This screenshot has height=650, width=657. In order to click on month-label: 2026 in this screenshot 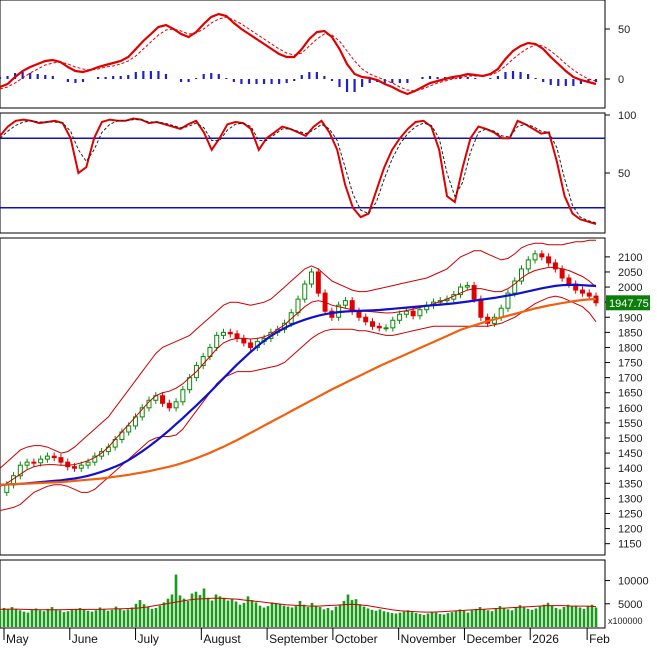, I will do `click(545, 639)`.